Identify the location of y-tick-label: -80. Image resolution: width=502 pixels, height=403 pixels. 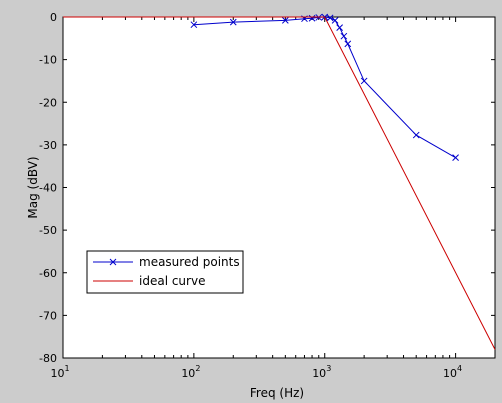
(48, 358).